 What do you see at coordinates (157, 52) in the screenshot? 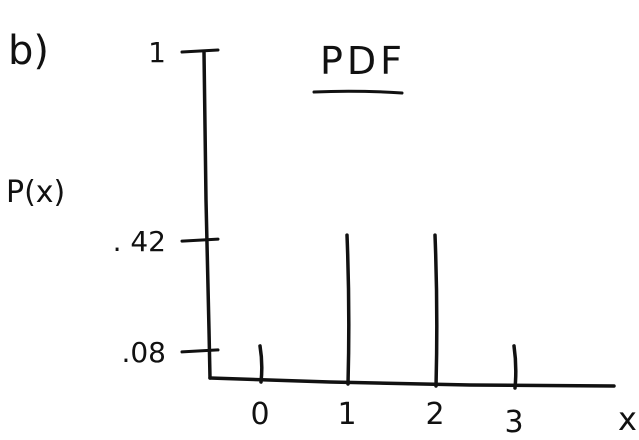
I see `y-tick-label: 1` at bounding box center [157, 52].